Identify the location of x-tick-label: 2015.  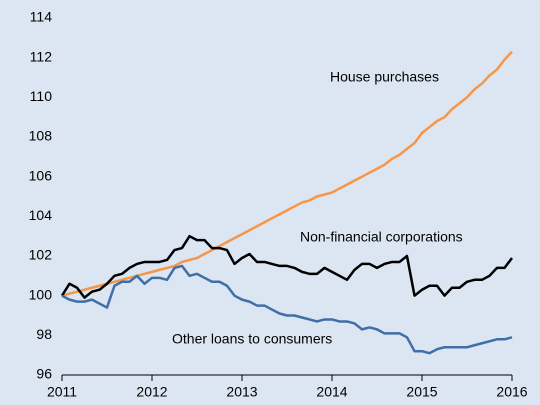
(421, 392).